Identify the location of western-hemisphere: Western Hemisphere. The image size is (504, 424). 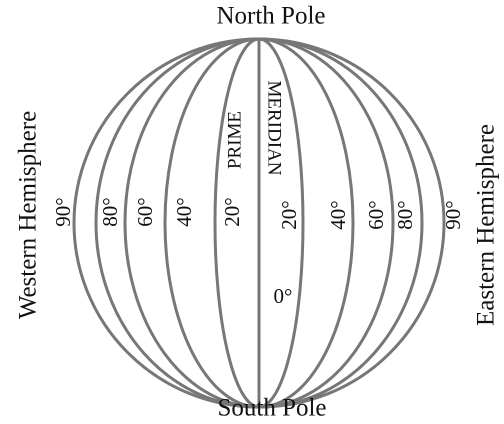
(28, 215).